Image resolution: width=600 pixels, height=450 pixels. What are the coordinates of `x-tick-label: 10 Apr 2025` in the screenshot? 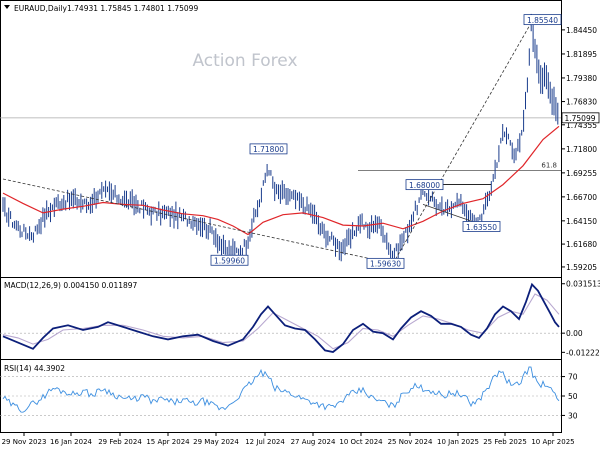 It's located at (552, 442).